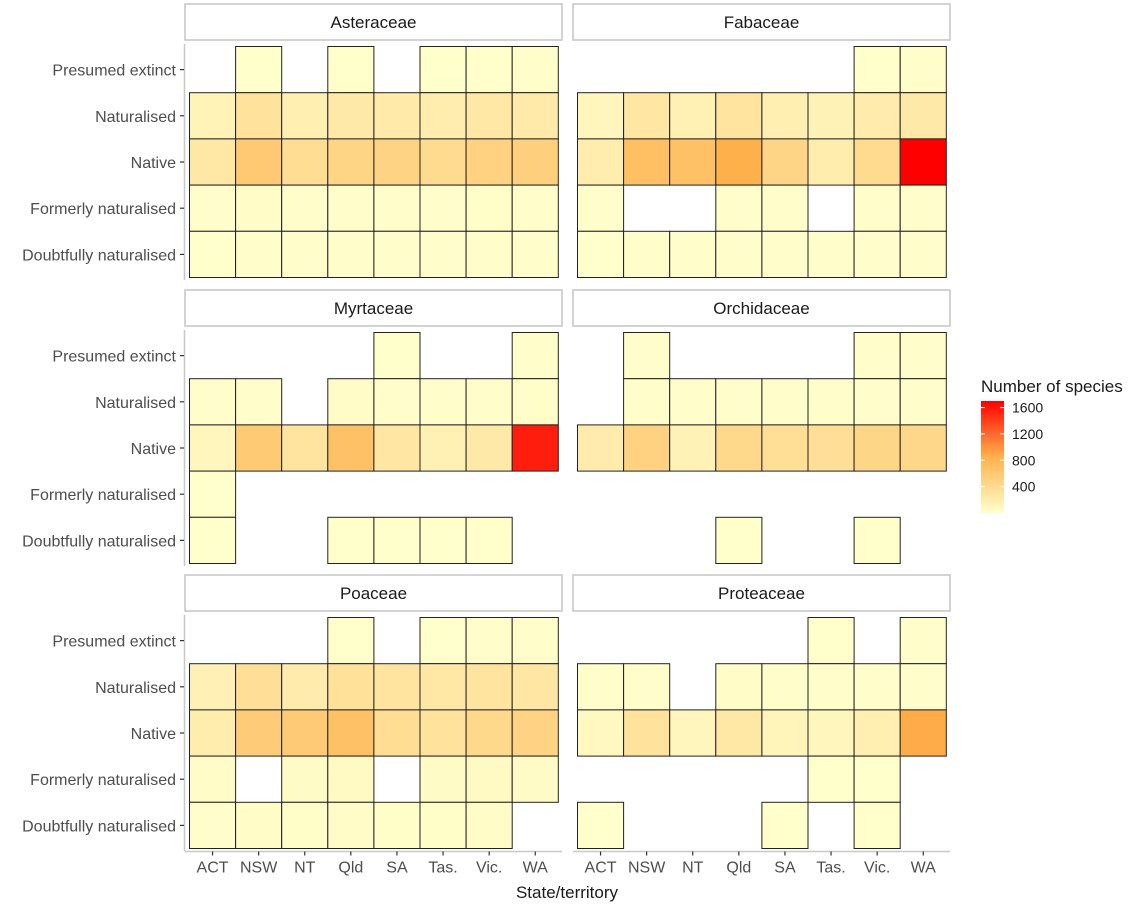  Describe the element at coordinates (374, 22) in the screenshot. I see `facet-label-asteraceae: Asteraceae` at that location.